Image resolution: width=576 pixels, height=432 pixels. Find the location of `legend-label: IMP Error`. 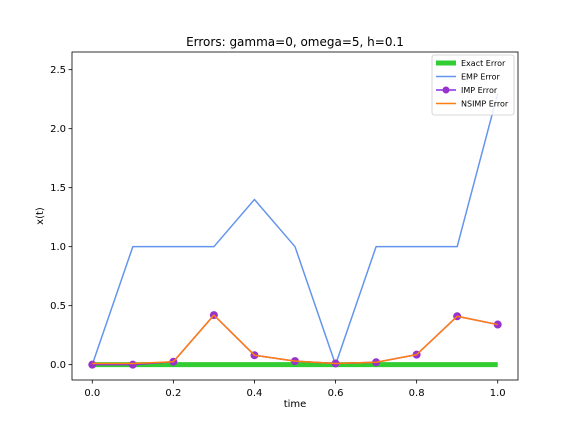

legend-label: IMP Error is located at coordinates (479, 90).